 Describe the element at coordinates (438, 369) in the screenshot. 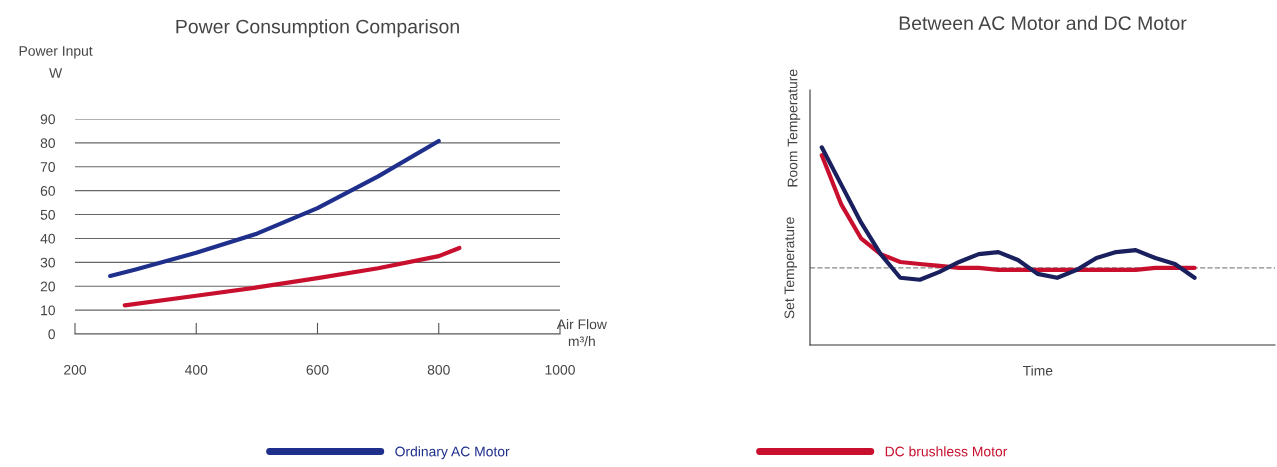

I see `x-tick-label: 800` at that location.